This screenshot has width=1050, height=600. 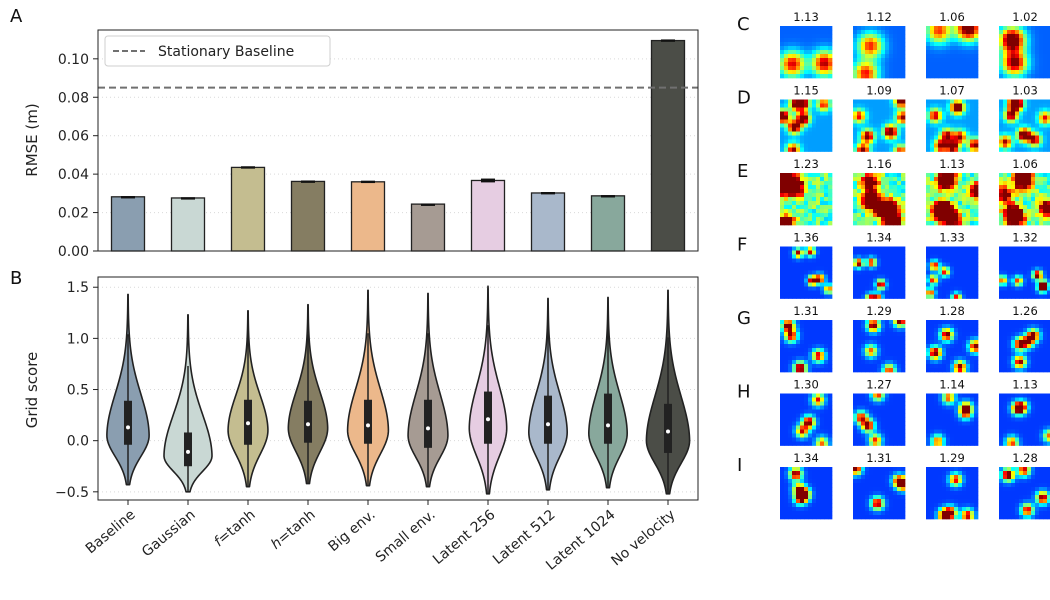 What do you see at coordinates (78, 442) in the screenshot?
I see `b-y-tick-label: 0.0` at bounding box center [78, 442].